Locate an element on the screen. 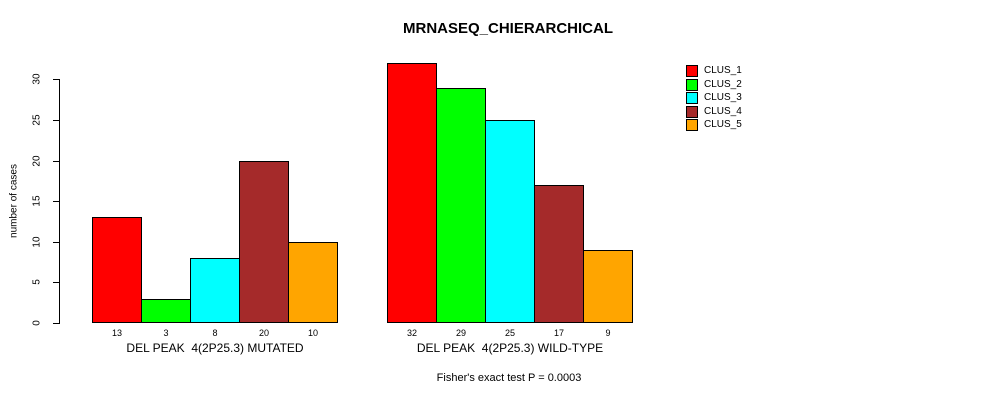  bar-value-label: 32 is located at coordinates (412, 333).